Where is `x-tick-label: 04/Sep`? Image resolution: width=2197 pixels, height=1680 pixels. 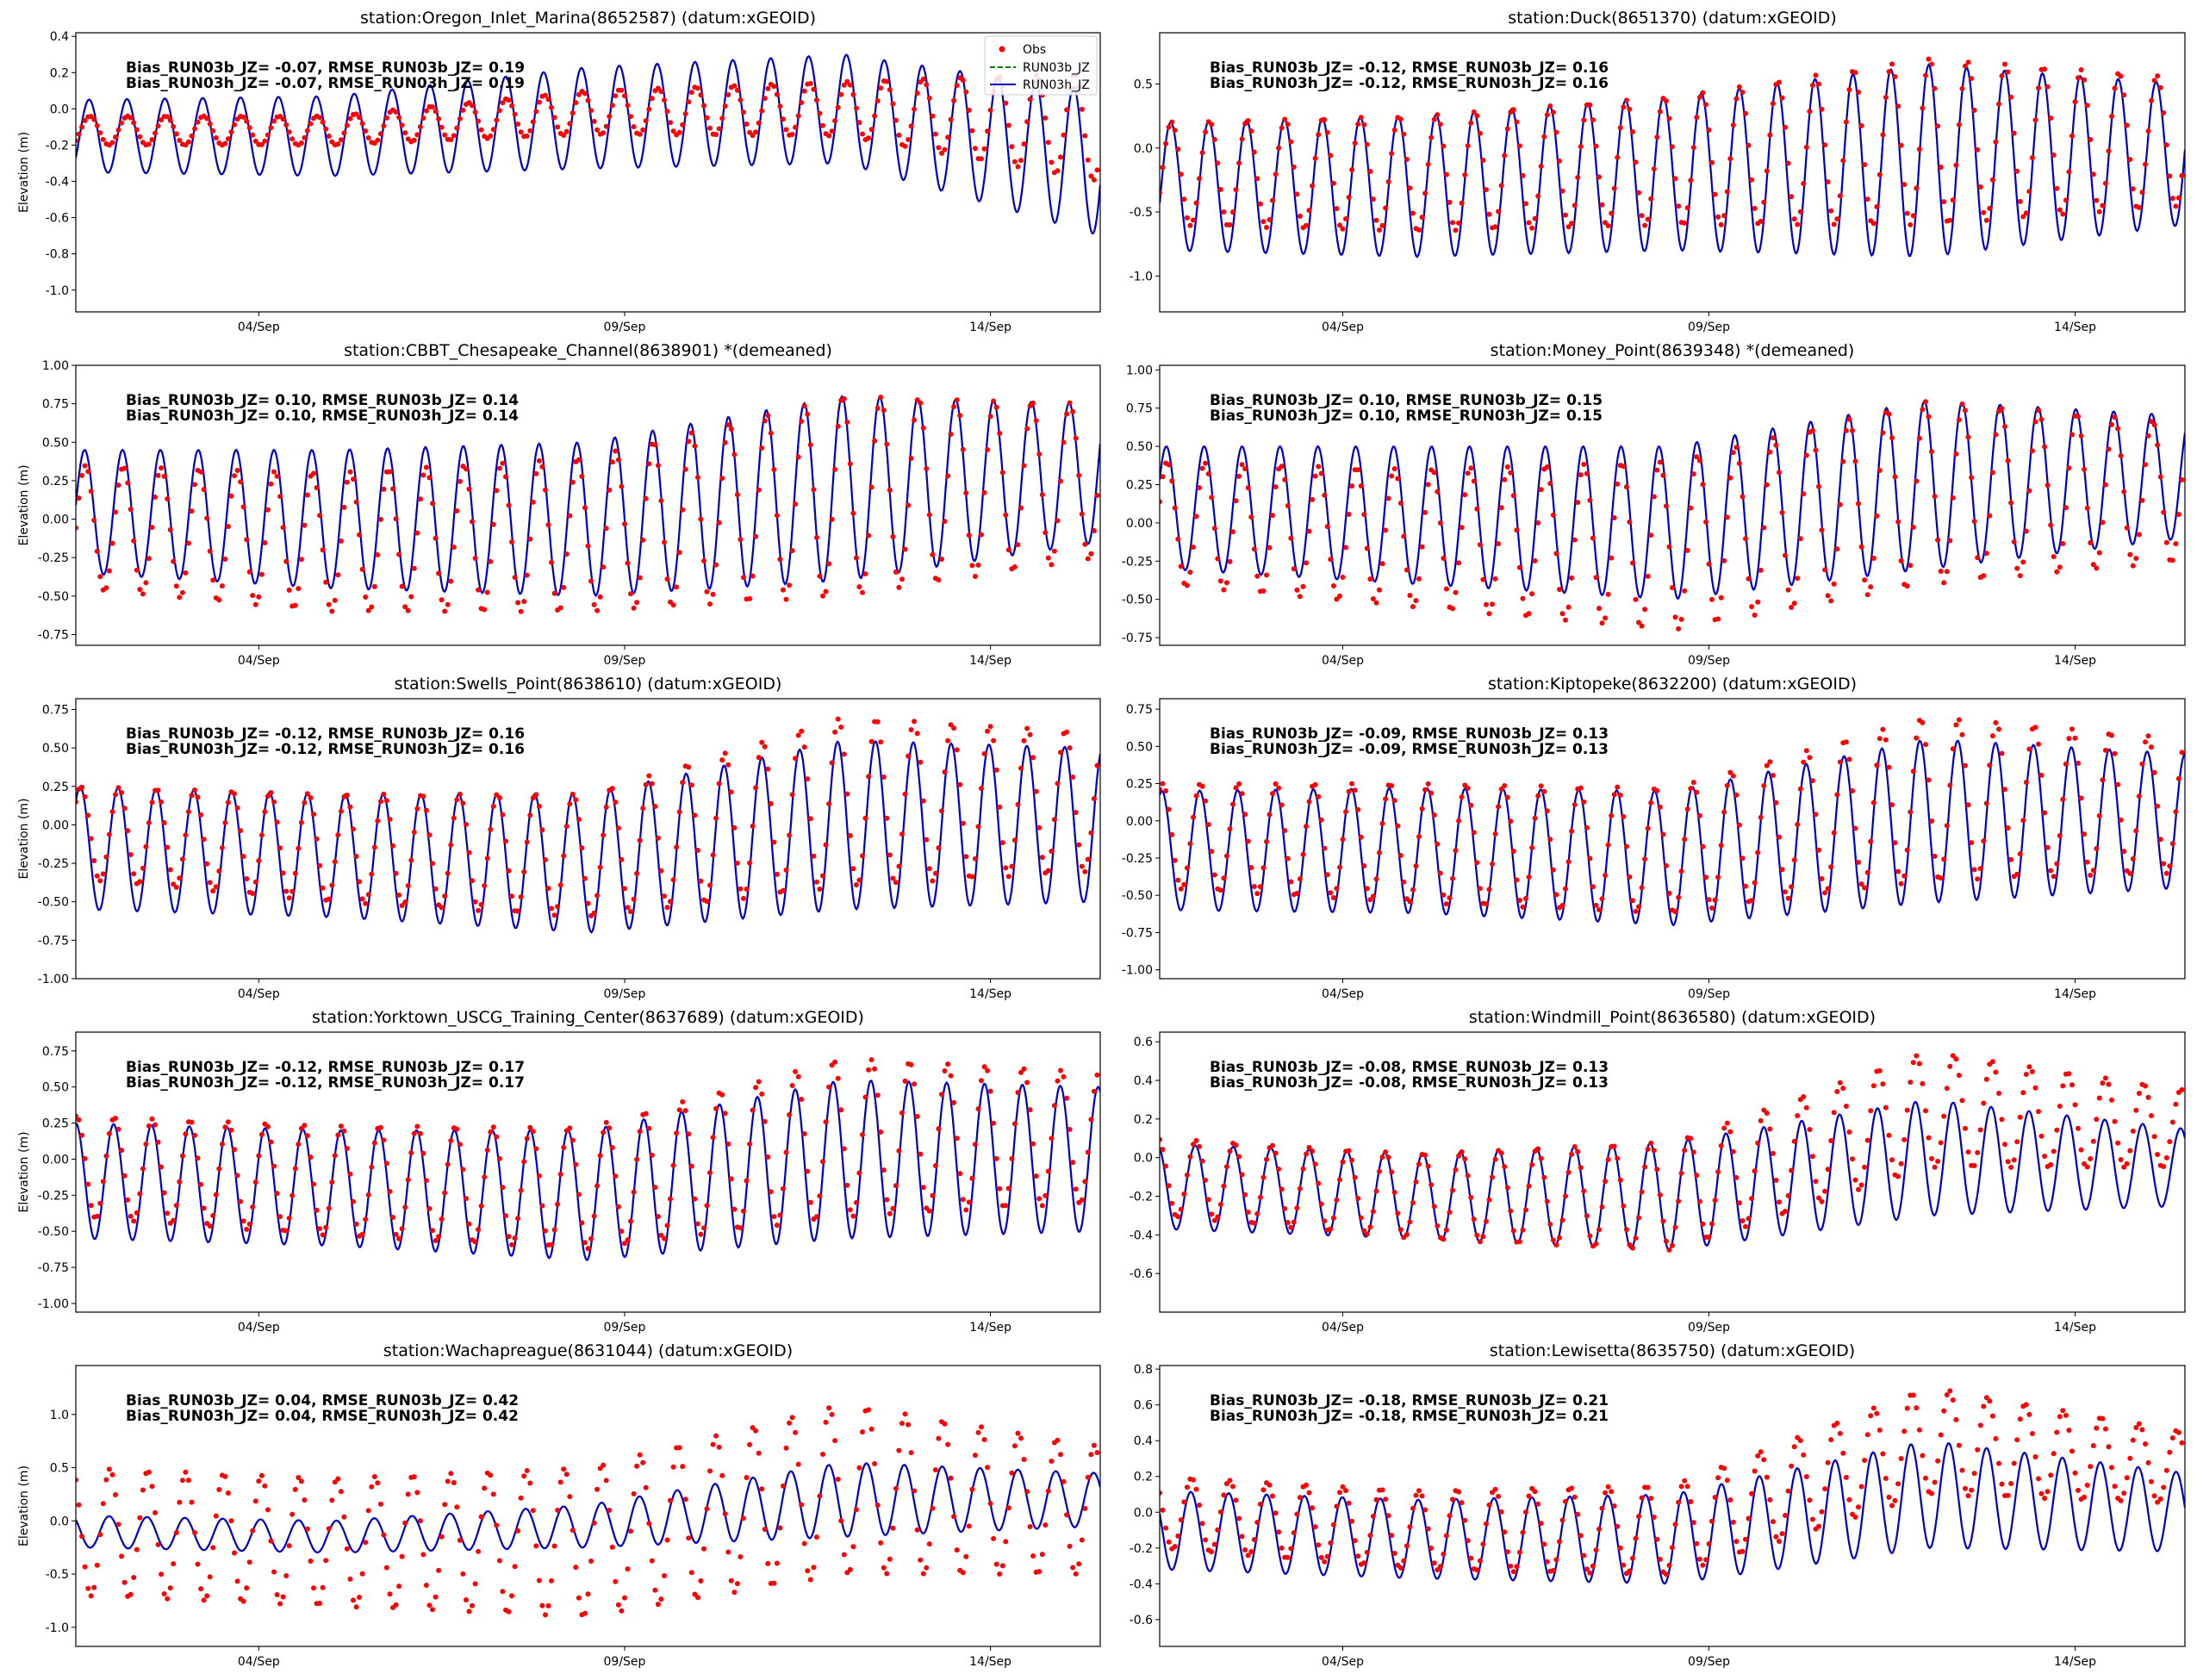 x-tick-label: 04/Sep is located at coordinates (259, 994).